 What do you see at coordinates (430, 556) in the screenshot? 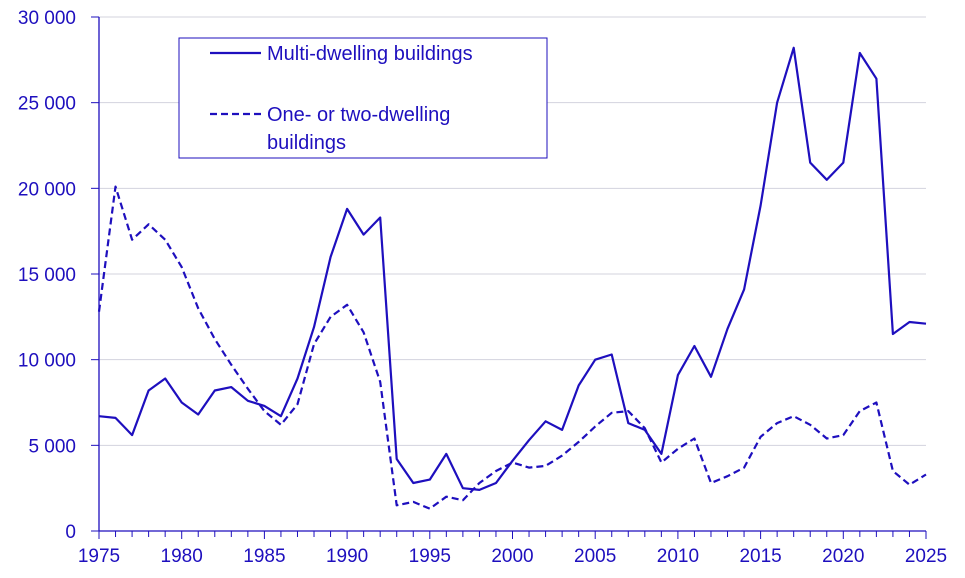
I see `x-tick-label: 1995` at bounding box center [430, 556].